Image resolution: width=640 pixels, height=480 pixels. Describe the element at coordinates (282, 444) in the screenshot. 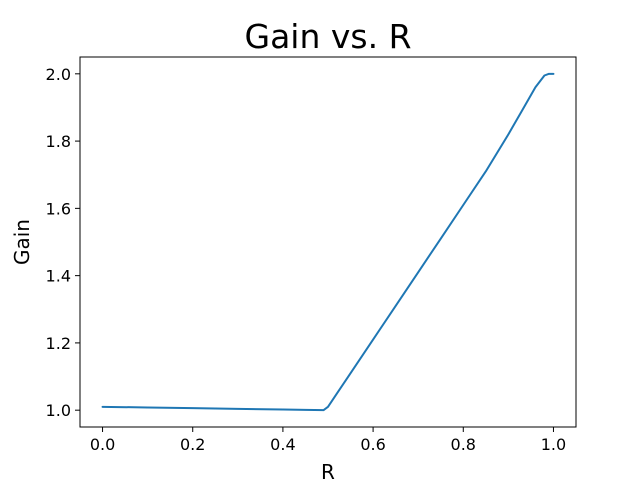

I see `x-tick-label: 0.4` at that location.